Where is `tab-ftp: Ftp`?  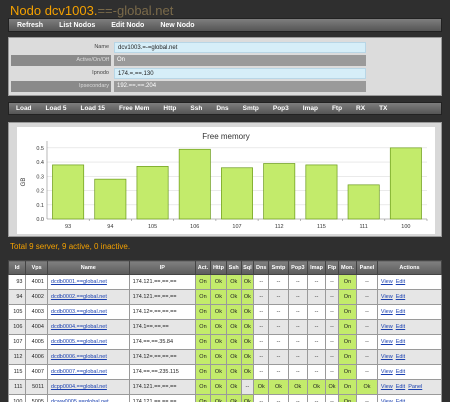
tab-ftp: Ftp is located at coordinates (337, 108).